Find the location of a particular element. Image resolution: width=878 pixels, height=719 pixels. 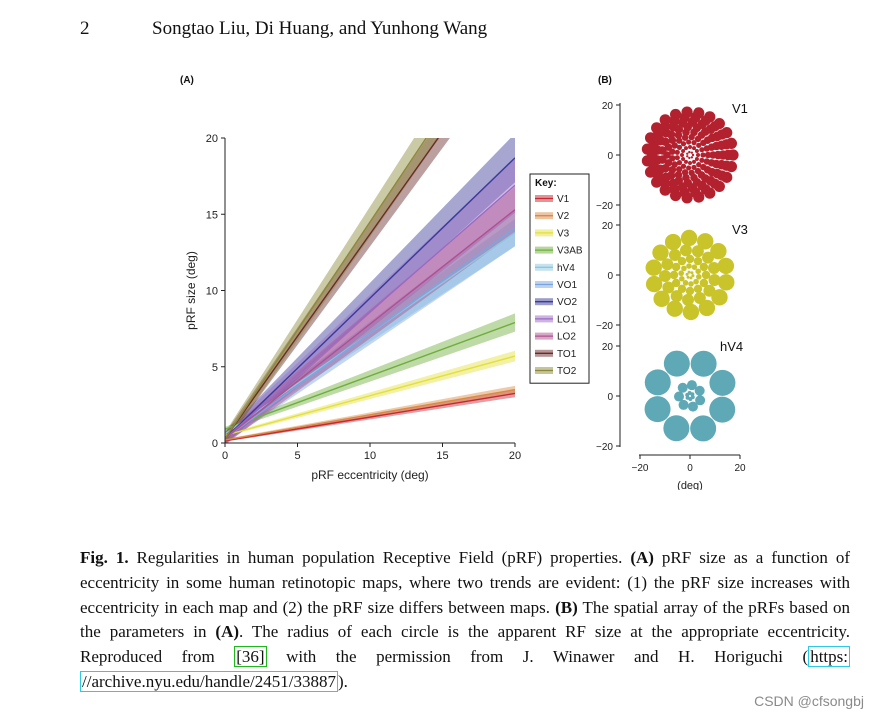

url-link-part-2: //archive.nyu.edu/handle/2451/33887 is located at coordinates (209, 681).